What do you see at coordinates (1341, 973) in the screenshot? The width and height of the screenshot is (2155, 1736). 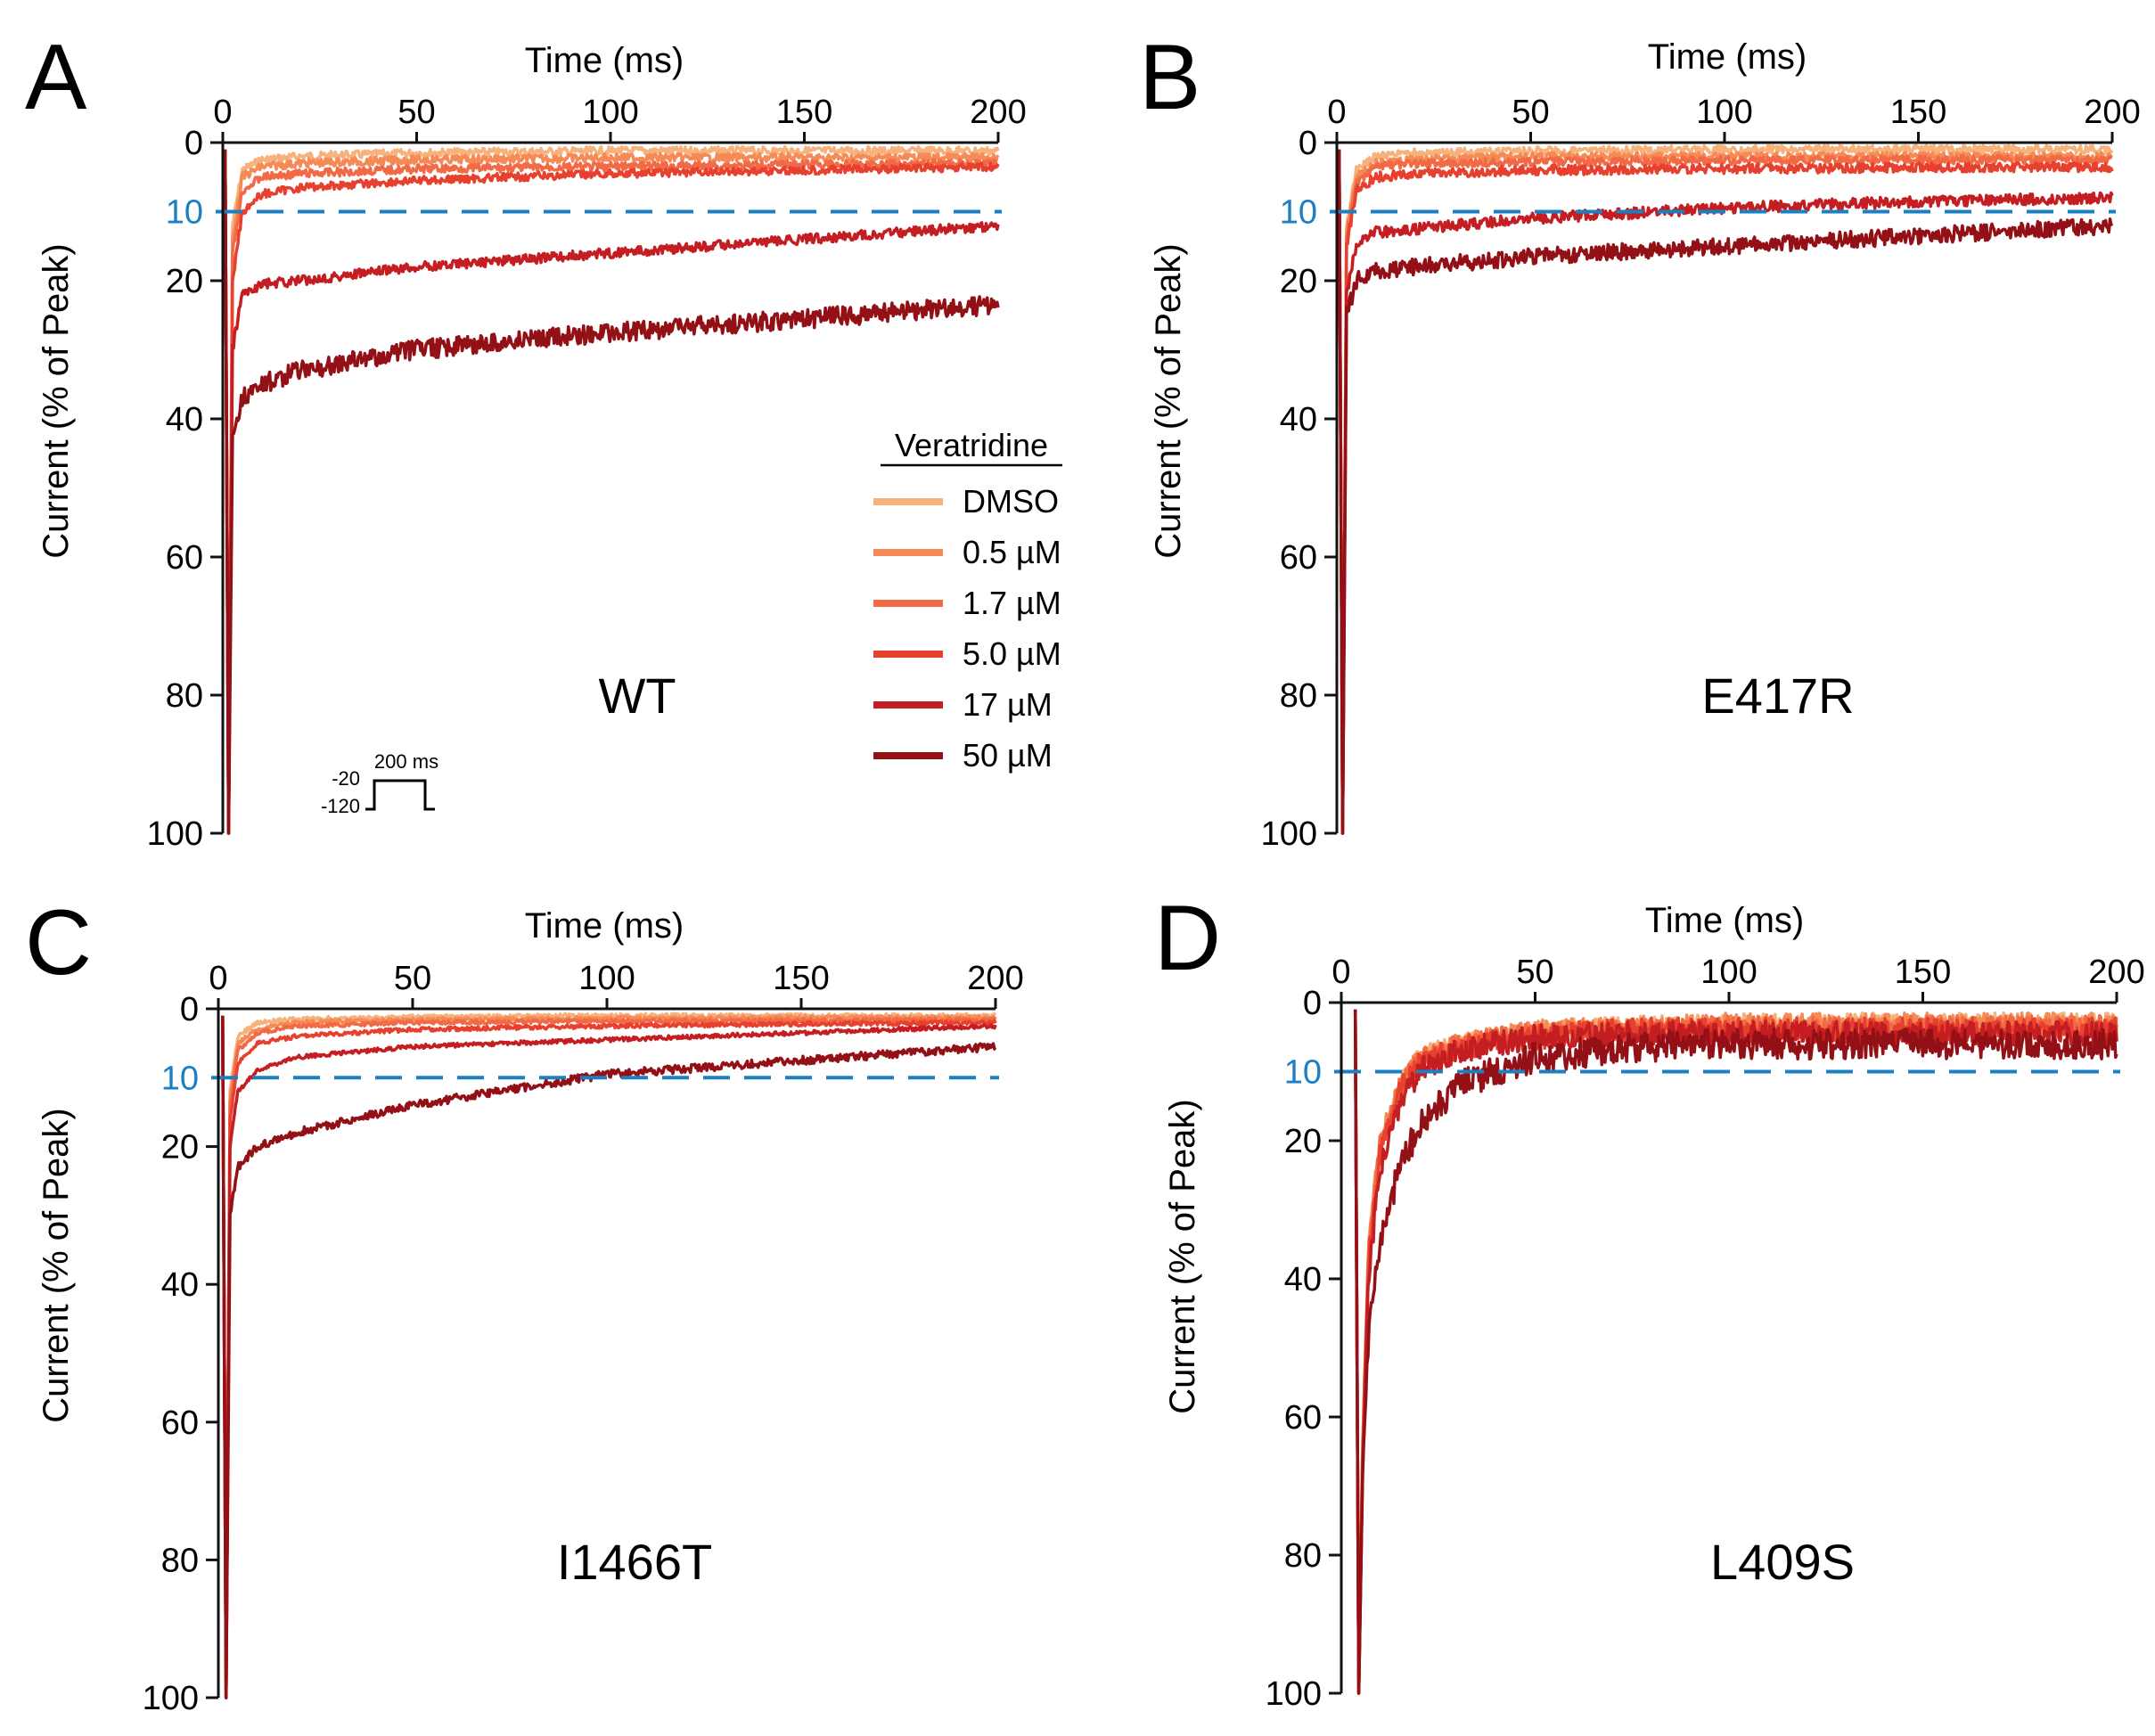 I see `x-tick-label-d: 0` at bounding box center [1341, 973].